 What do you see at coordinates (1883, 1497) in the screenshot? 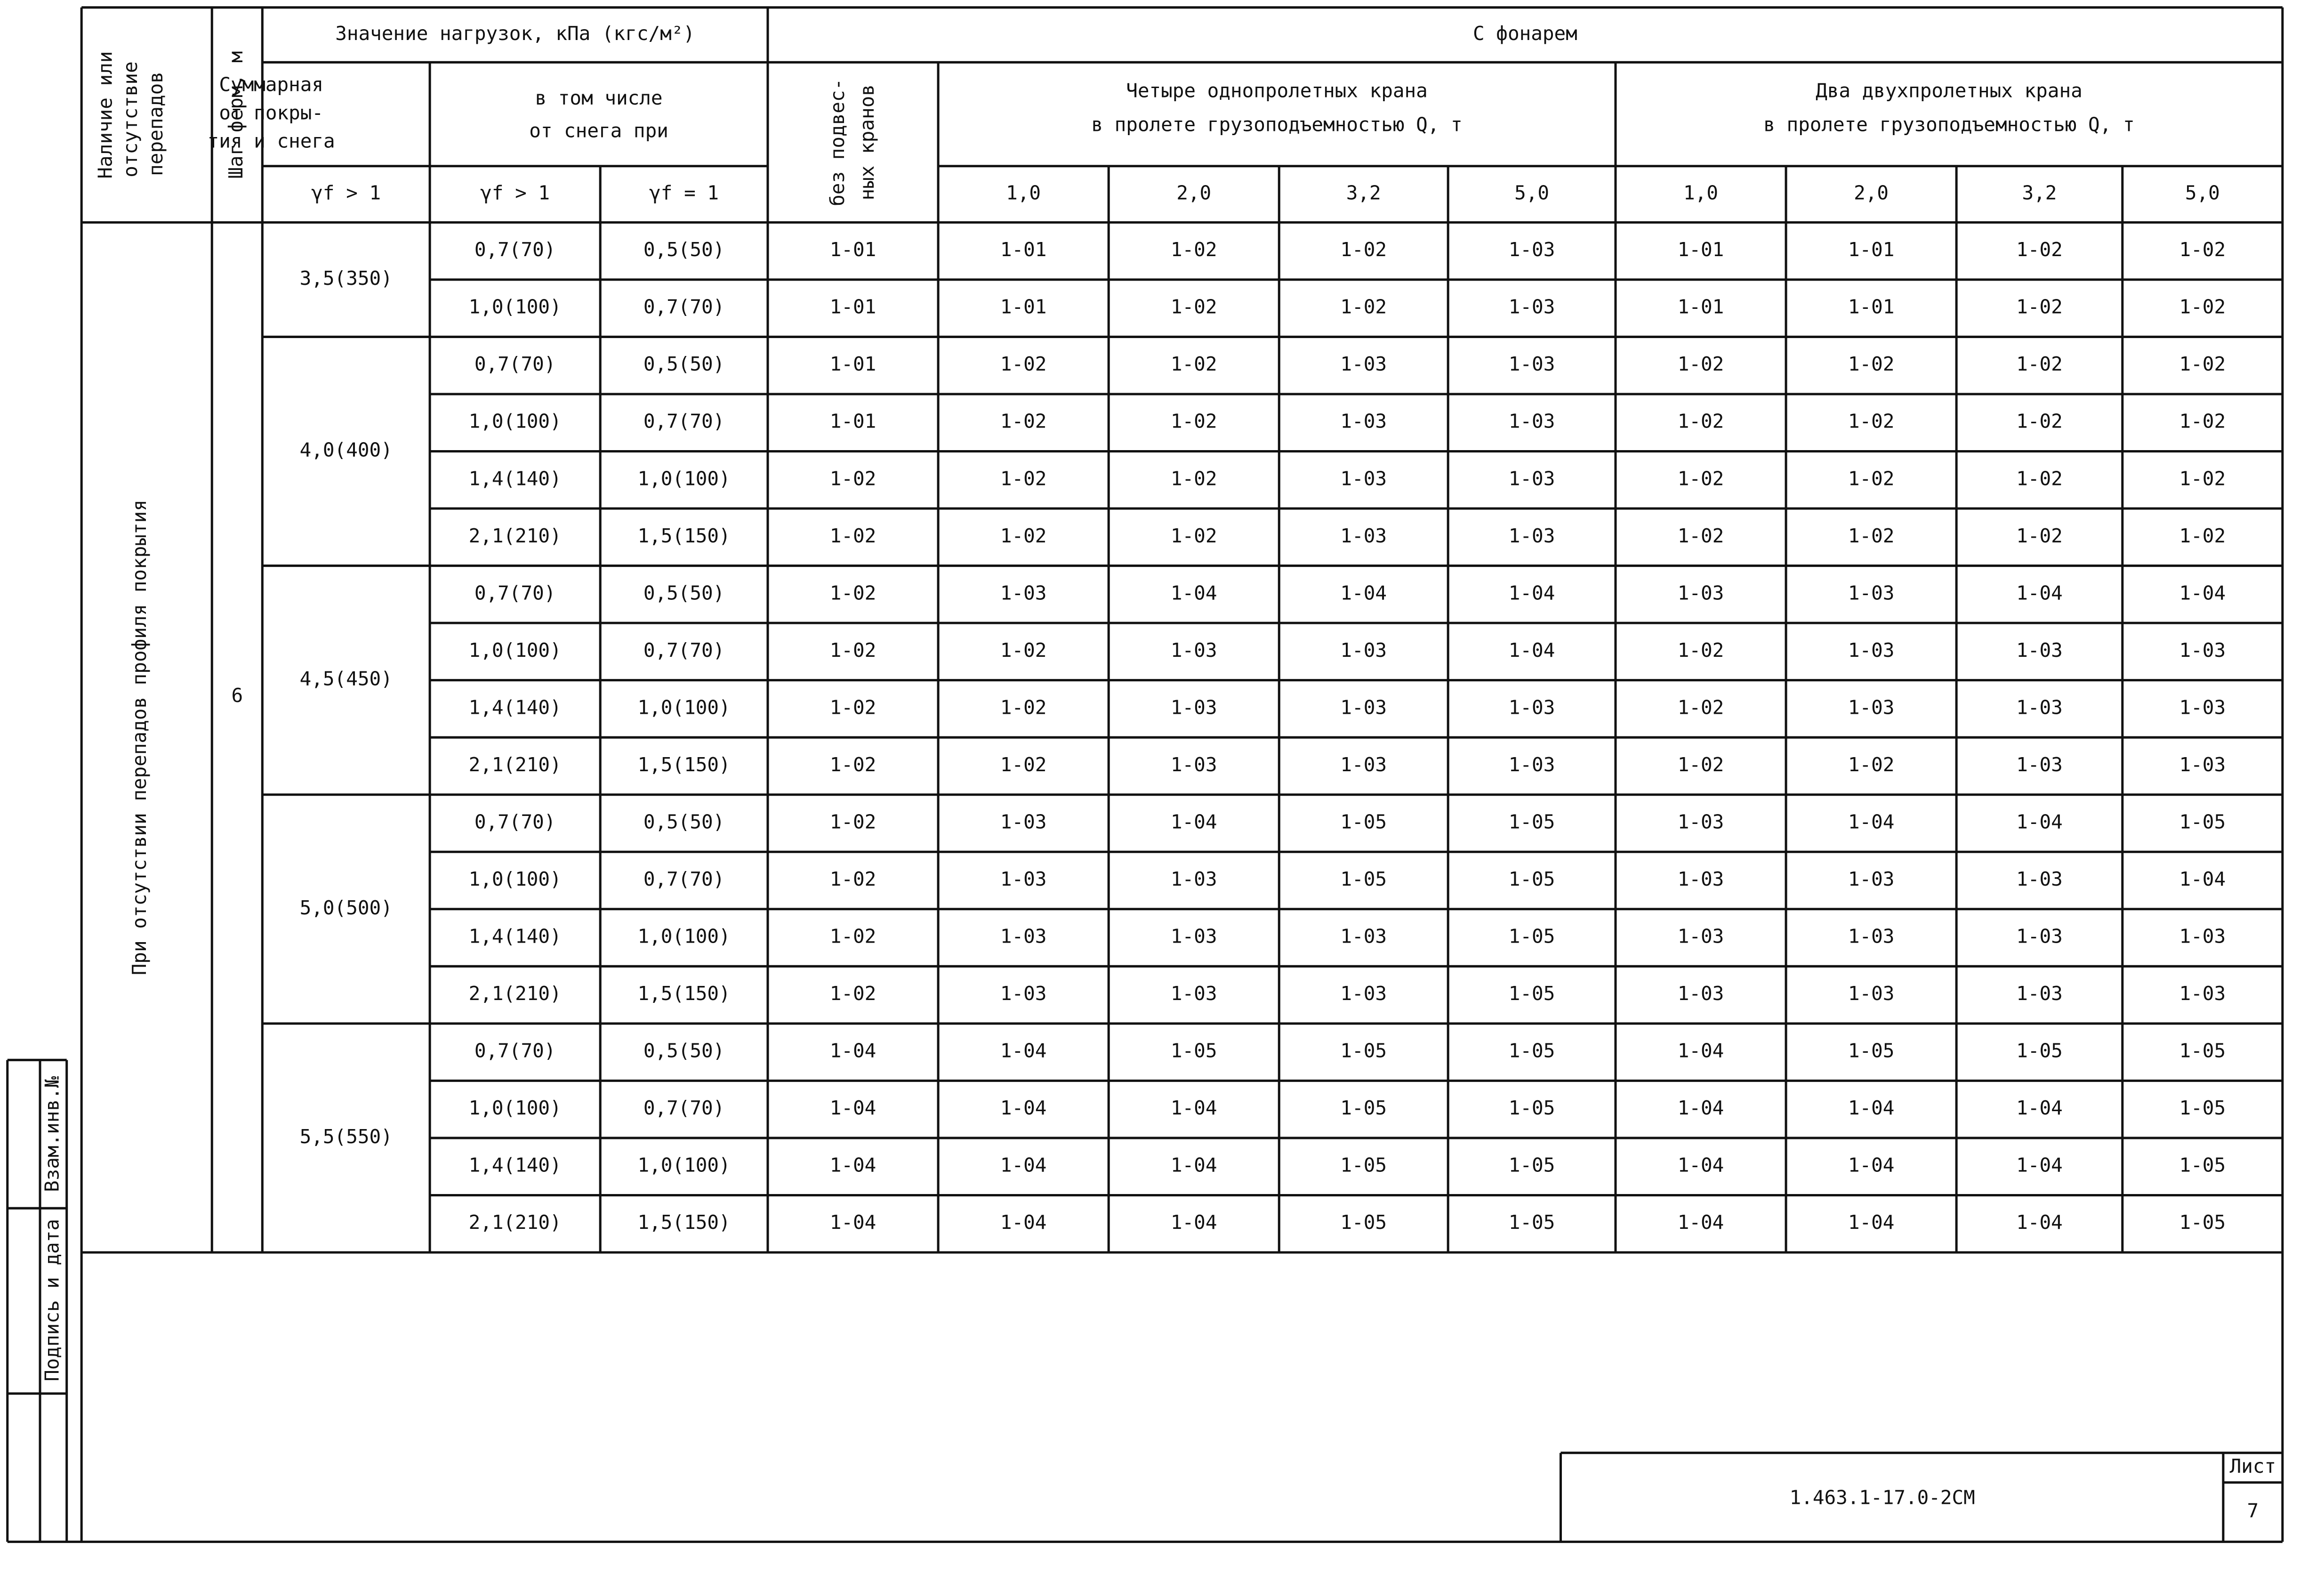
I see `stamp-code: 1.463.1-17.0-2СМ` at bounding box center [1883, 1497].